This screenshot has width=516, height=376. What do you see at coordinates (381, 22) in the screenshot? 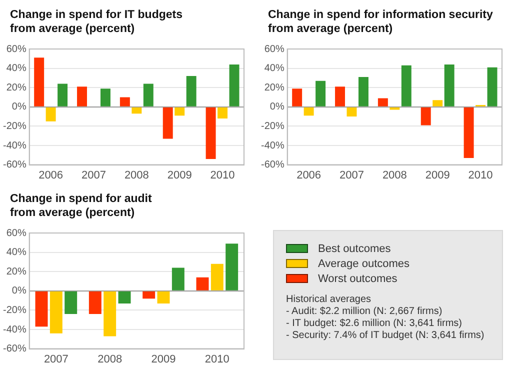
I see `chart-title: Change in spend for information security from average (percent)` at bounding box center [381, 22].